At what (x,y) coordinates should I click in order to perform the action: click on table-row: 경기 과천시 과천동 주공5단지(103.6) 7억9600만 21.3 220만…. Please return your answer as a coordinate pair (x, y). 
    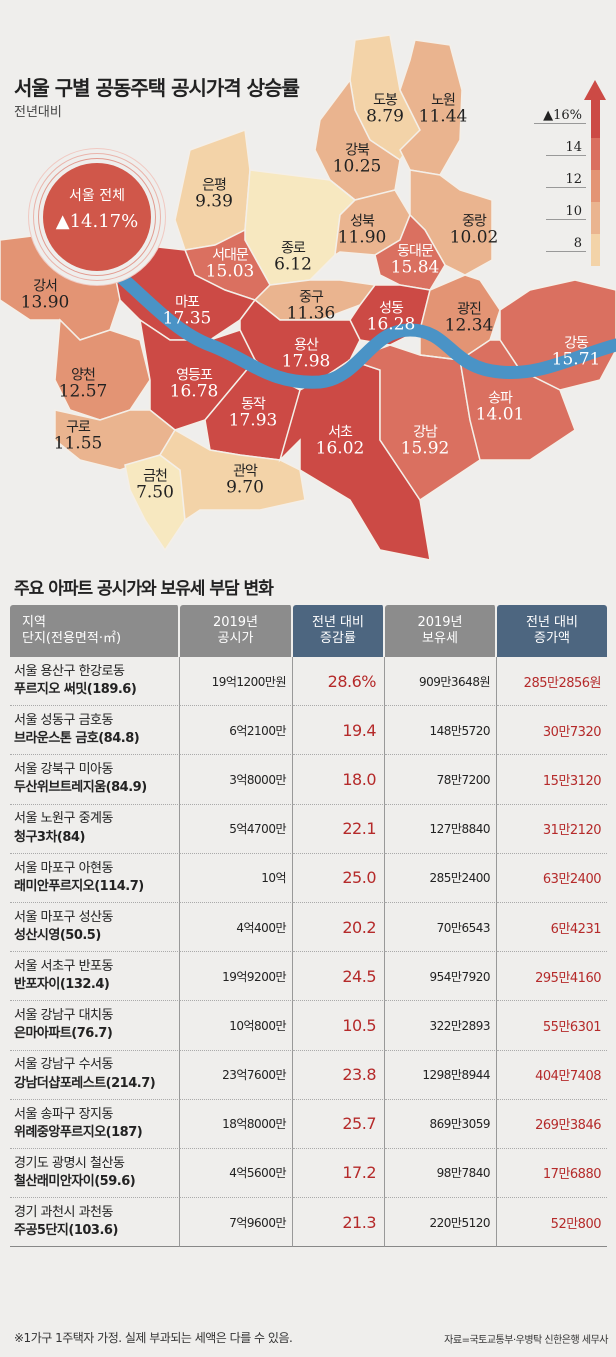
    Looking at the image, I should click on (308, 1223).